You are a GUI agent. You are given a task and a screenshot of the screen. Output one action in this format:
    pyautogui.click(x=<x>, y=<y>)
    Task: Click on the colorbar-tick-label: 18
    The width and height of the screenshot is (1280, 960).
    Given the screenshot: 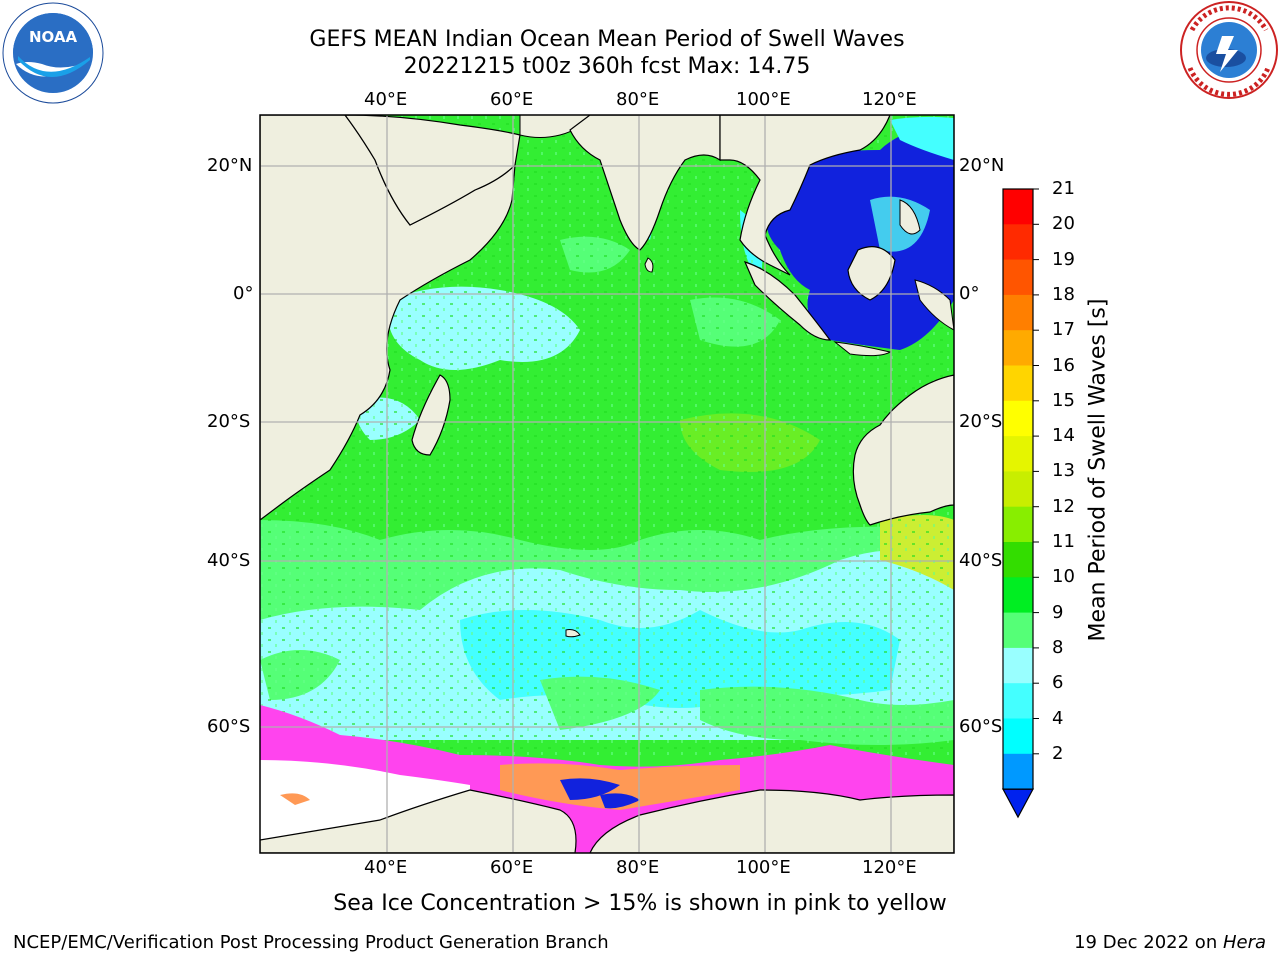 What is the action you would take?
    pyautogui.click(x=1063, y=294)
    